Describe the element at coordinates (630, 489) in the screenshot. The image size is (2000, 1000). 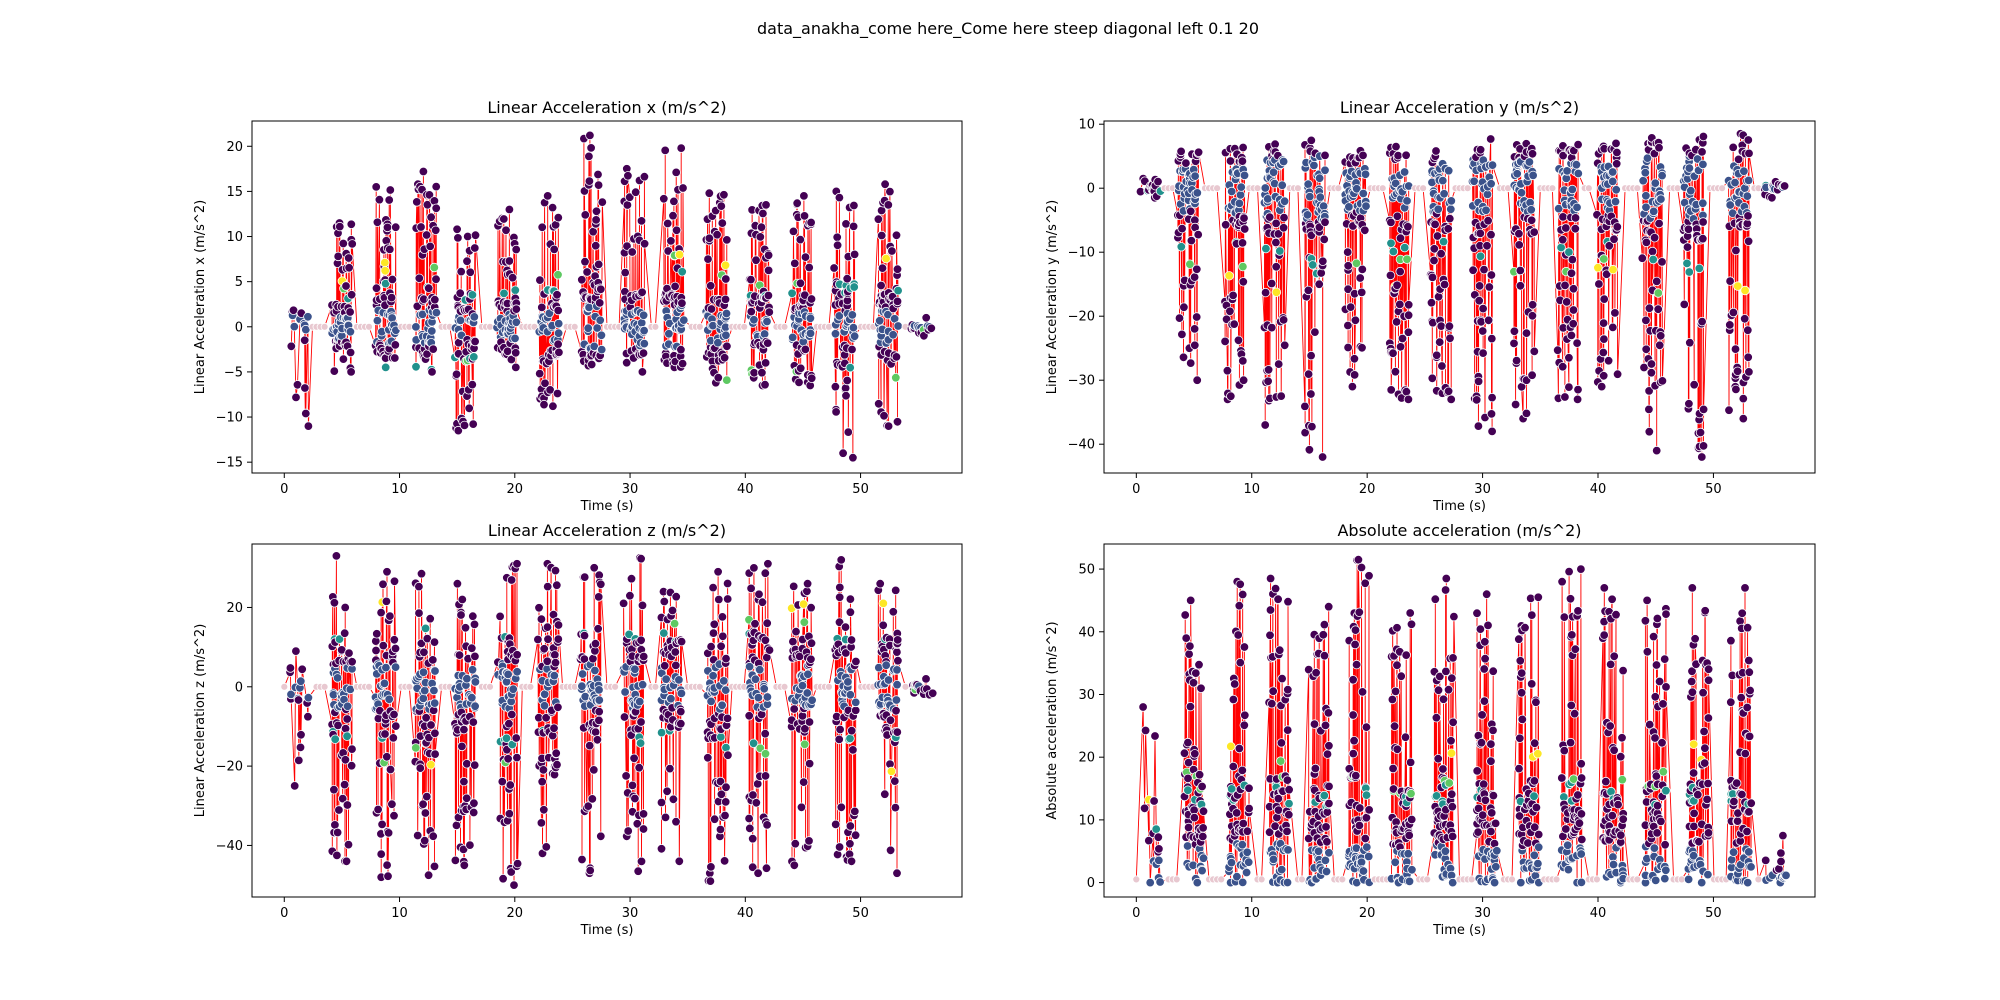
I see `x-tick-label: 30` at that location.